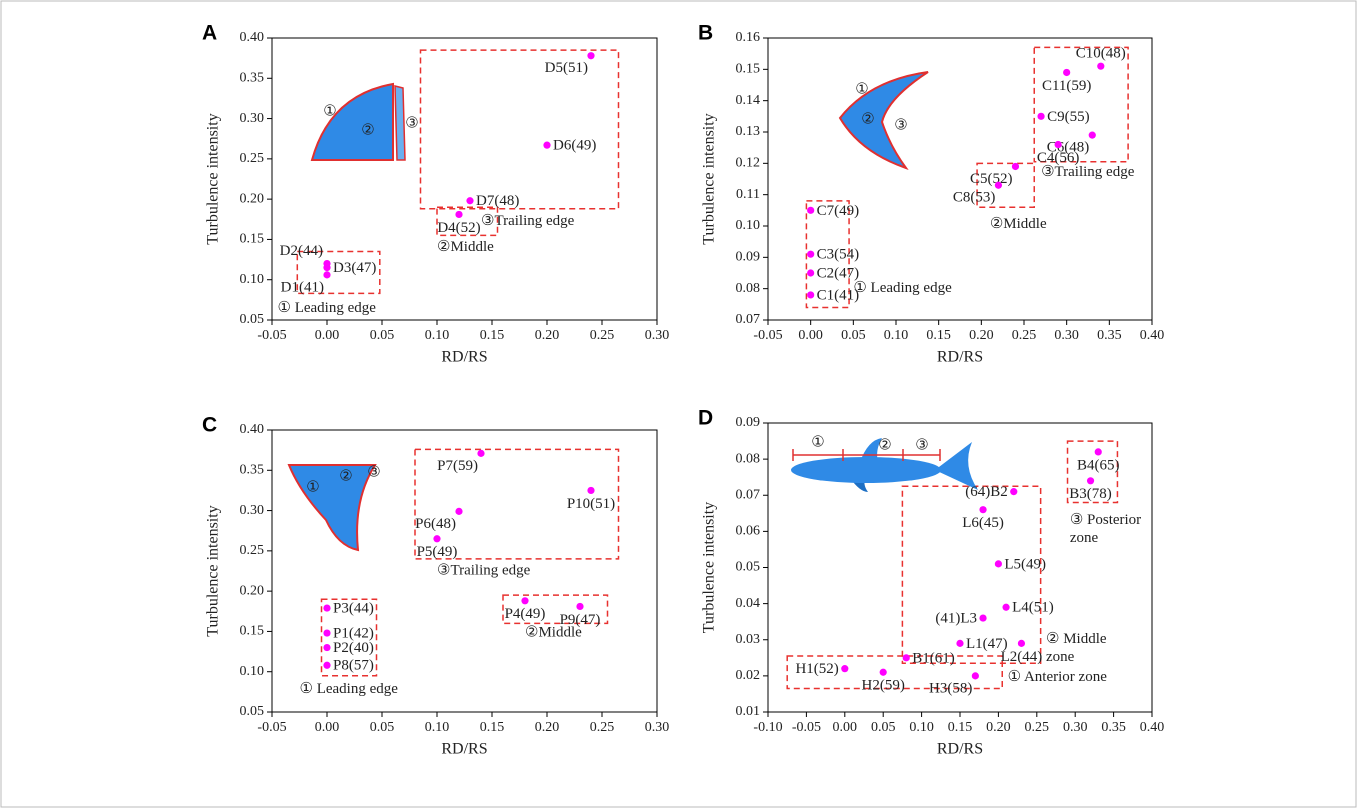 Image resolution: width=1357 pixels, height=808 pixels. I want to click on fin-illustration, so click(352, 121).